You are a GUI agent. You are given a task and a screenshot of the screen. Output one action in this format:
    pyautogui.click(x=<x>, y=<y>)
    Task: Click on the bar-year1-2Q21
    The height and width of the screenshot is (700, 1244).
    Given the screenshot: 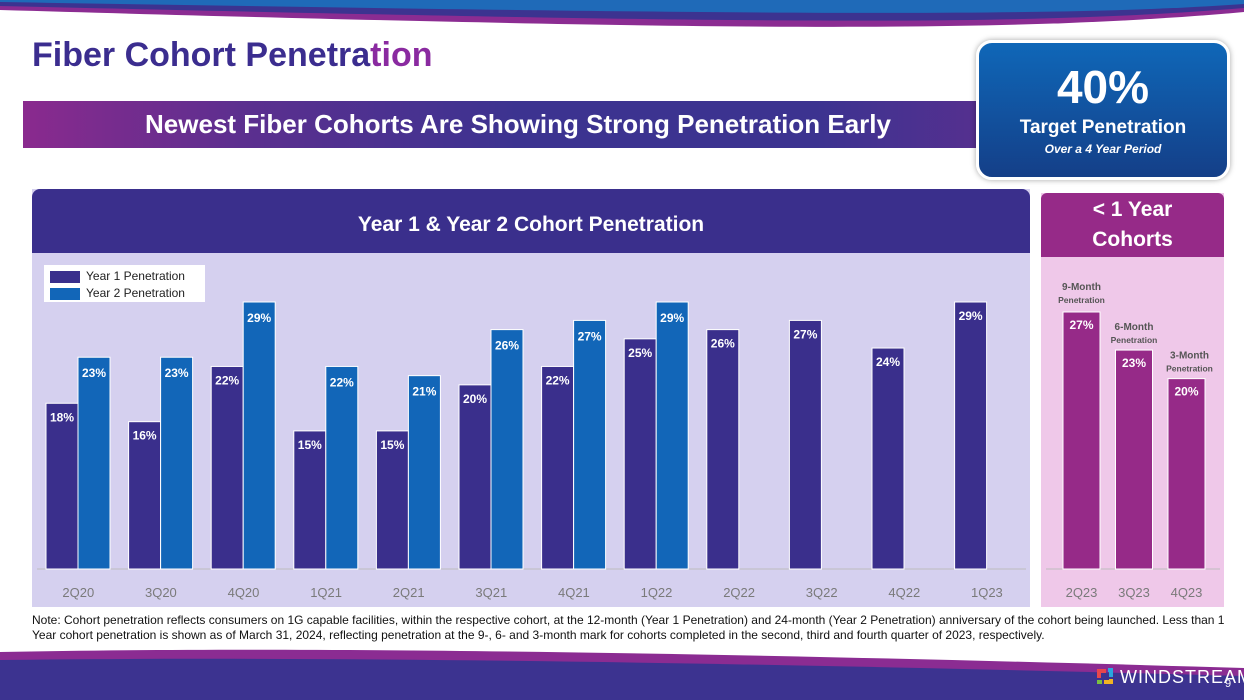 What is the action you would take?
    pyautogui.click(x=392, y=500)
    